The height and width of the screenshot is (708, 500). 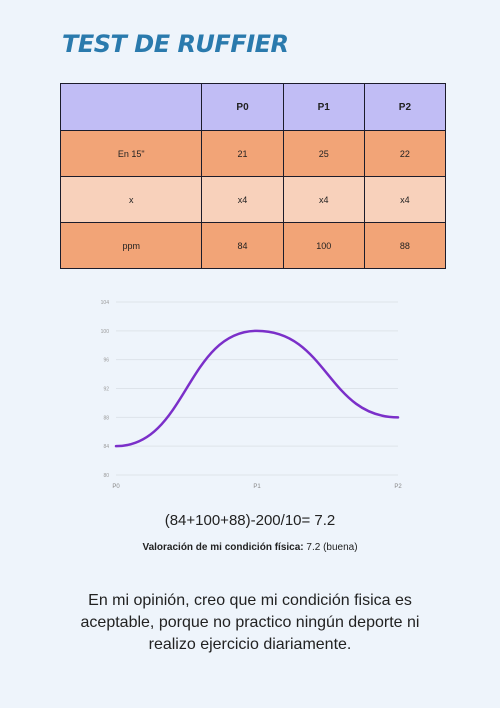 What do you see at coordinates (131, 107) in the screenshot?
I see `header-cell` at bounding box center [131, 107].